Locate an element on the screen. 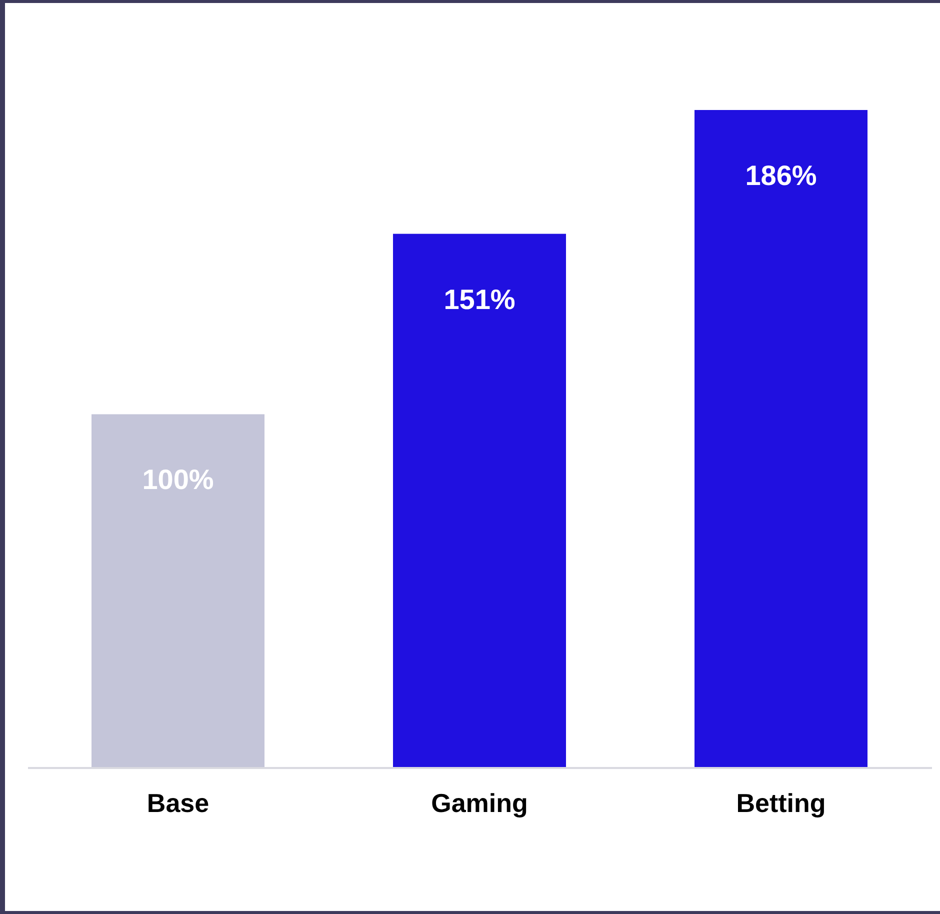  x-tick-label: Betting is located at coordinates (781, 803).